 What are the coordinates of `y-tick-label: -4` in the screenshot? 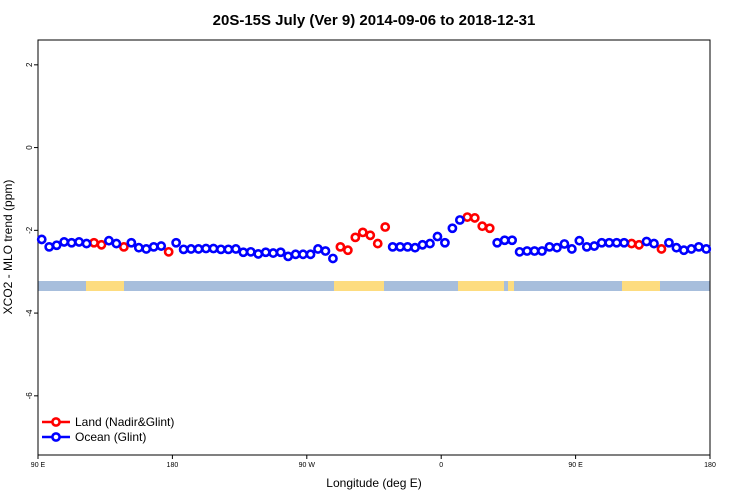 It's located at (29, 313).